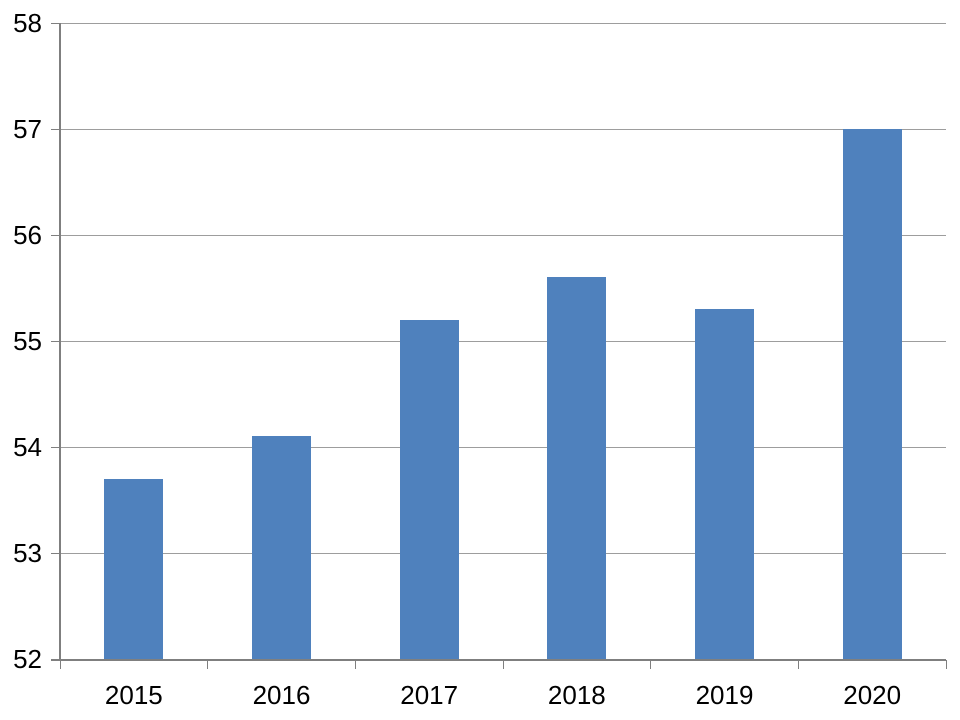 The height and width of the screenshot is (720, 960). Describe the element at coordinates (27, 553) in the screenshot. I see `y-tick-label: 53` at that location.